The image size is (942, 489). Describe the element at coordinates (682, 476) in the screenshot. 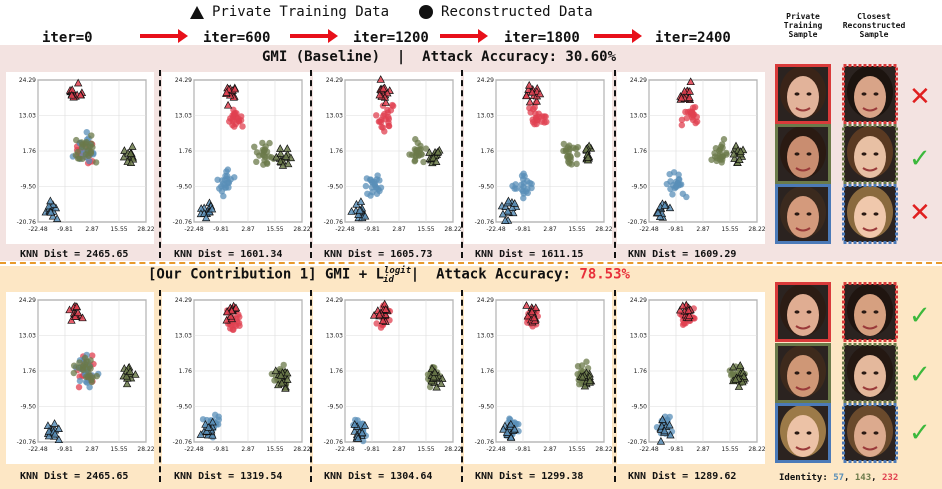

I see `knn-dist: KNN Dist = 1289.62` at that location.